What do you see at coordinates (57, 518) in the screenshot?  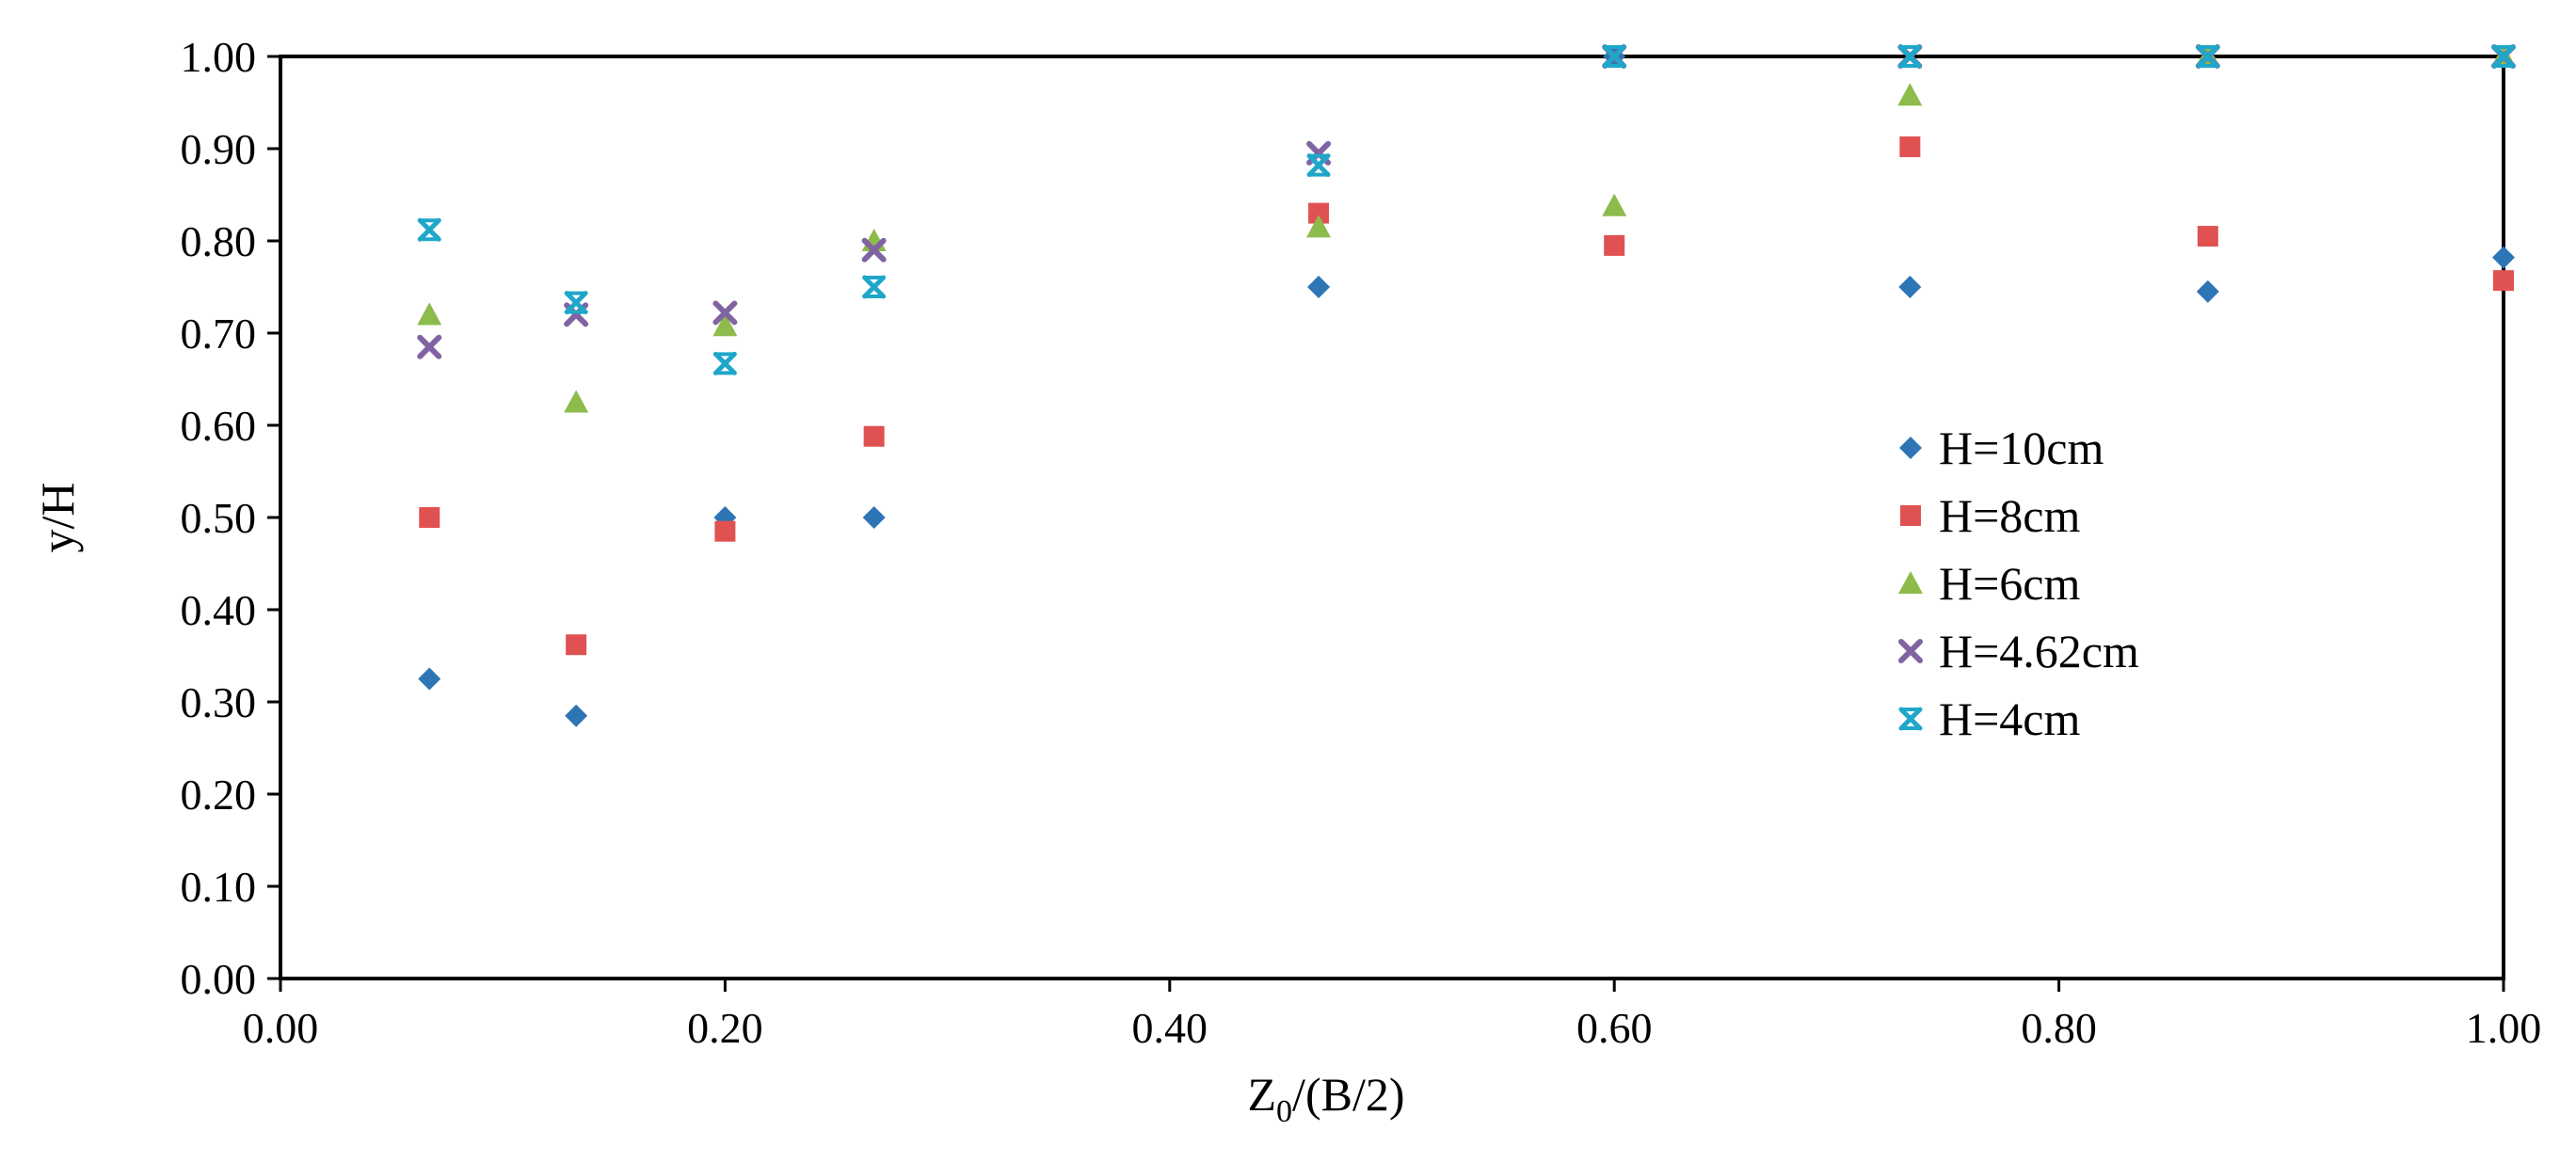 I see `y-axis-title: y/H` at bounding box center [57, 518].